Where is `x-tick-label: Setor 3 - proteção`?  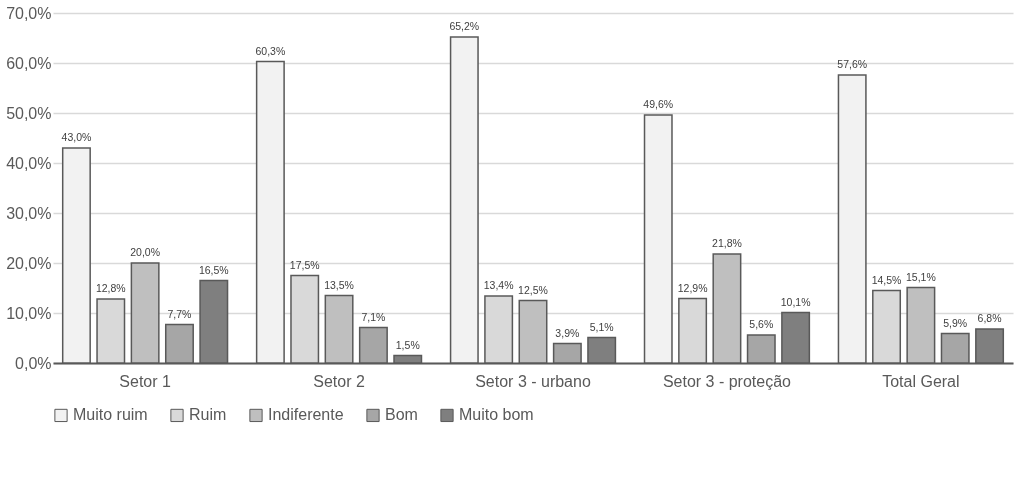
x-tick-label: Setor 3 - proteção is located at coordinates (727, 381).